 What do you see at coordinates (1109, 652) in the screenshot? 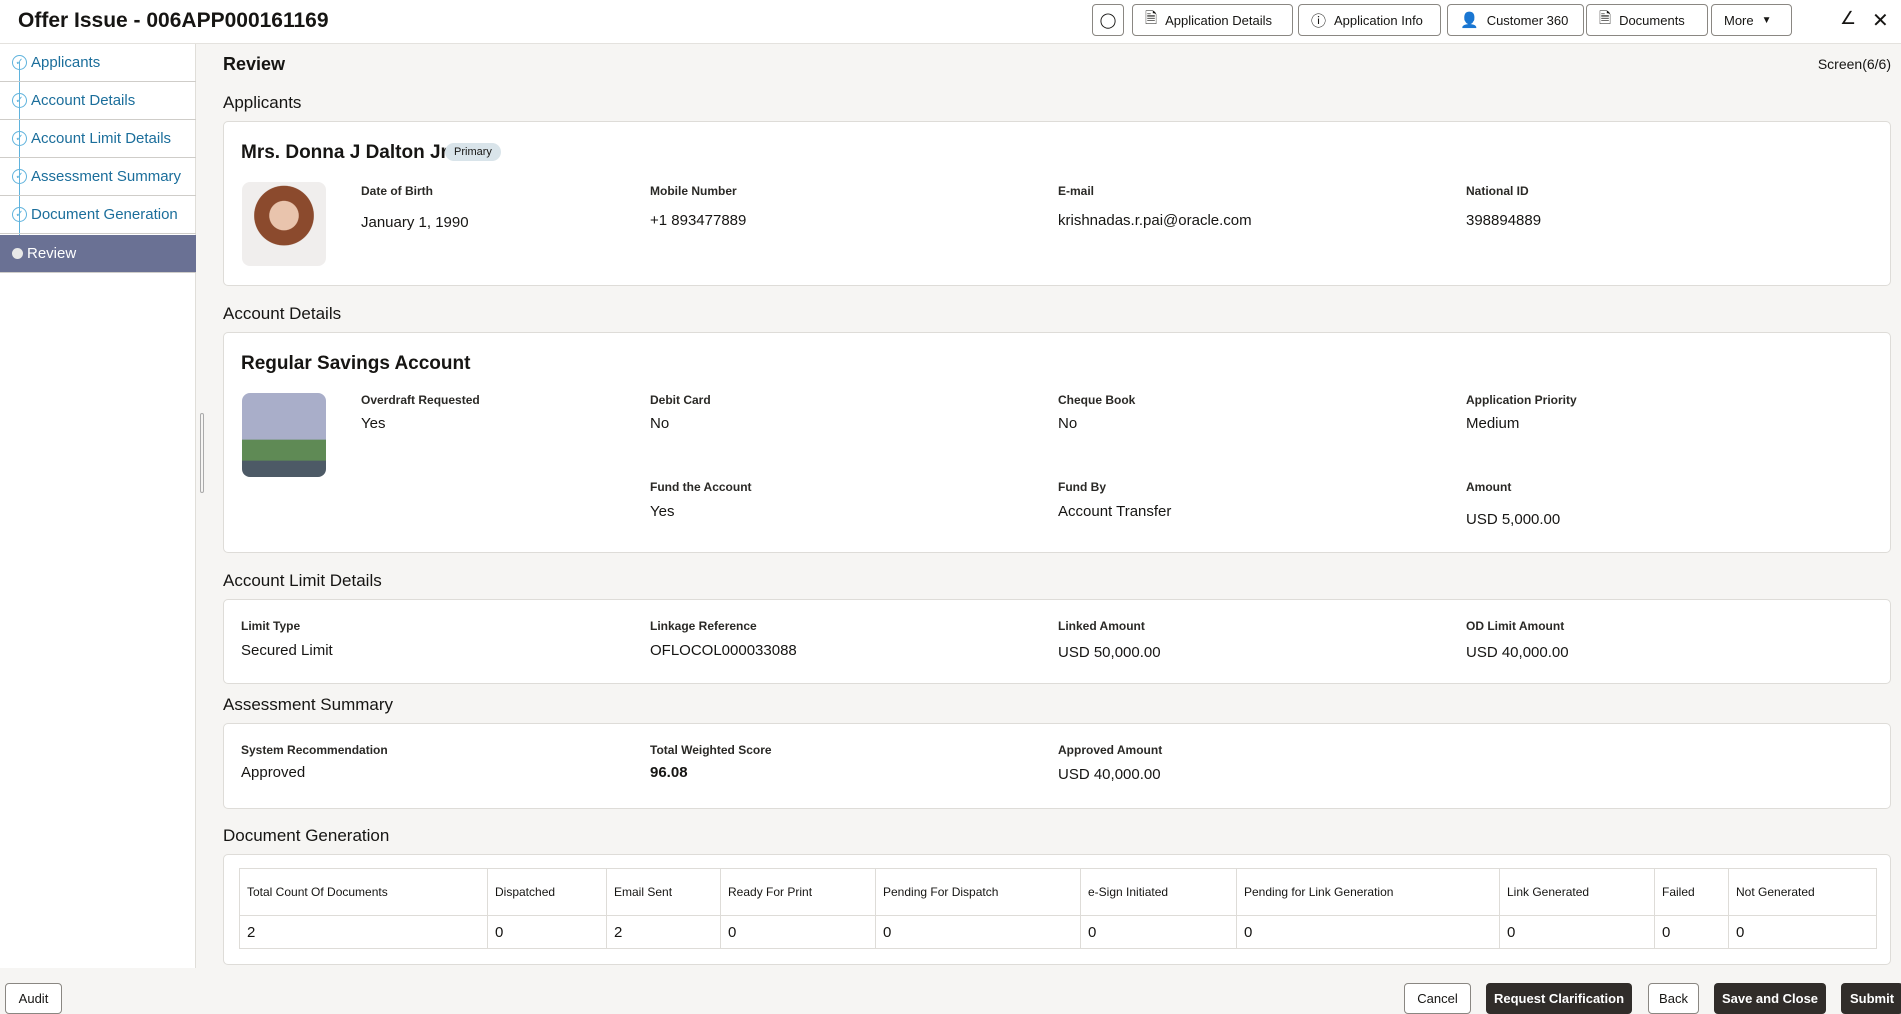
I see `field-value: USD 50,000.00` at bounding box center [1109, 652].